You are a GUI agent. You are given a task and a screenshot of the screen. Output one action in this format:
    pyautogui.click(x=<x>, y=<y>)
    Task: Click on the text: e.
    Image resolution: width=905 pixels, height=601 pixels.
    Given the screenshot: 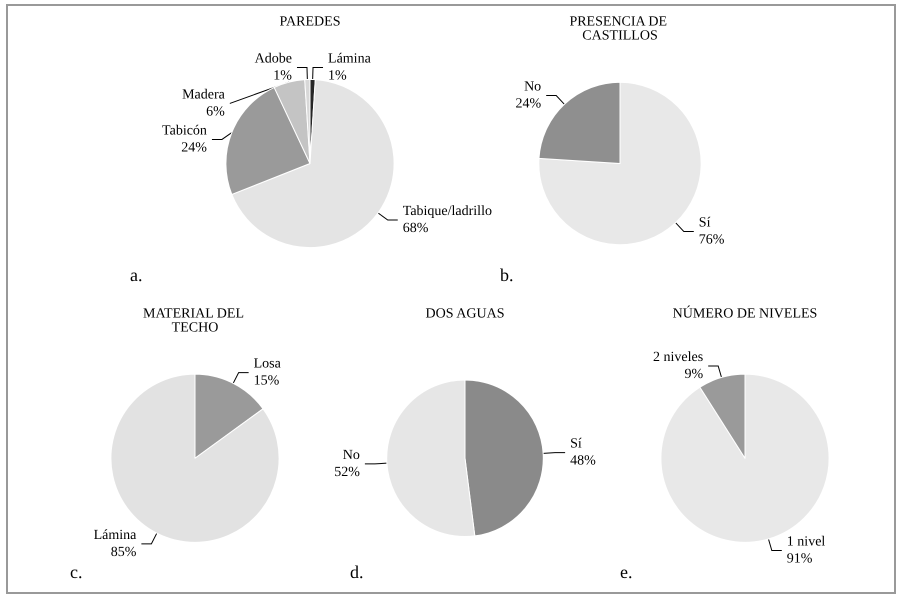 What is the action you would take?
    pyautogui.click(x=626, y=572)
    